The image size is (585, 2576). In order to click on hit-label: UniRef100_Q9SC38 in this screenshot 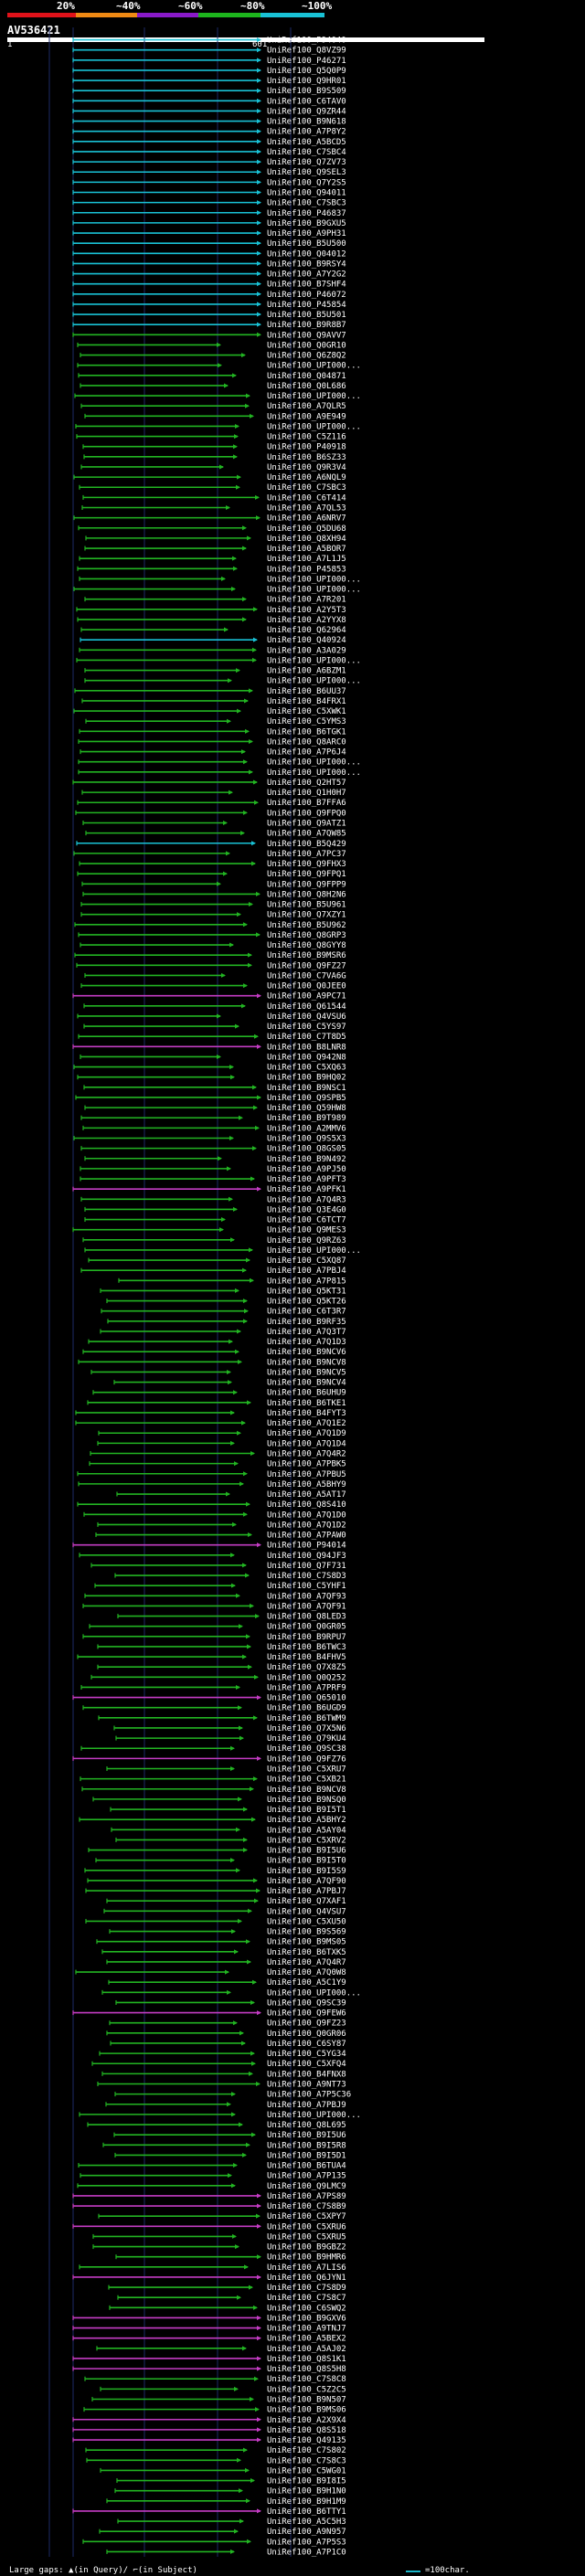, I will do `click(307, 1749)`.